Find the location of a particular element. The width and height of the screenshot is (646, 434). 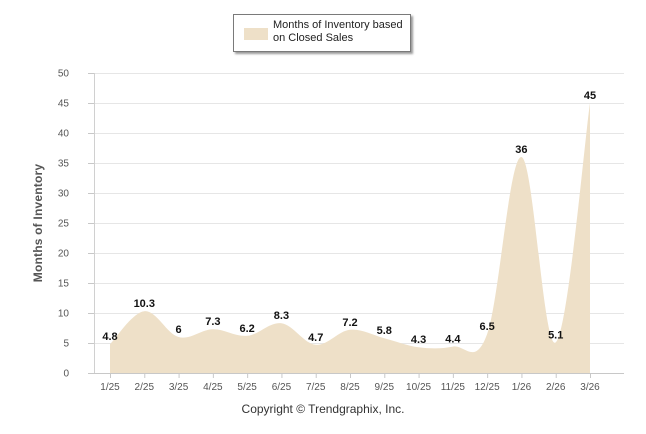

data-label: 4.3 is located at coordinates (418, 340).